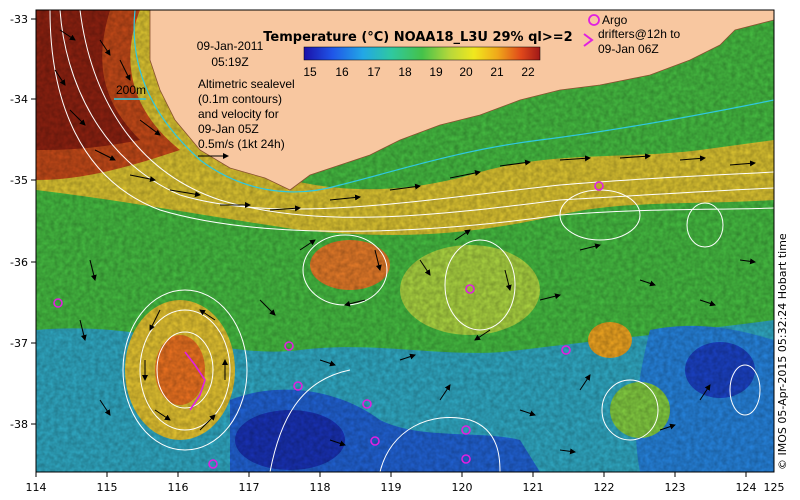 This screenshot has height=500, width=800. What do you see at coordinates (19, 343) in the screenshot?
I see `y-tick-label: -37` at bounding box center [19, 343].